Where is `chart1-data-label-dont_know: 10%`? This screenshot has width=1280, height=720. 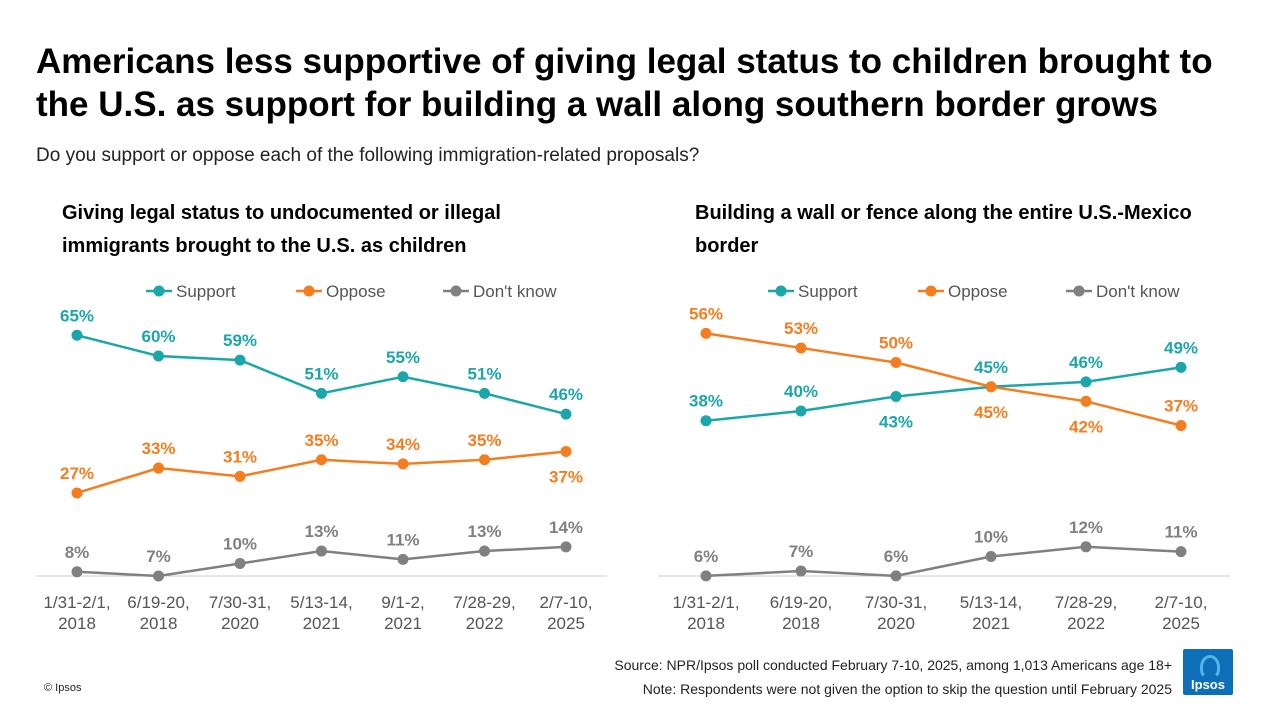
chart1-data-label-dont_know: 10% is located at coordinates (991, 537).